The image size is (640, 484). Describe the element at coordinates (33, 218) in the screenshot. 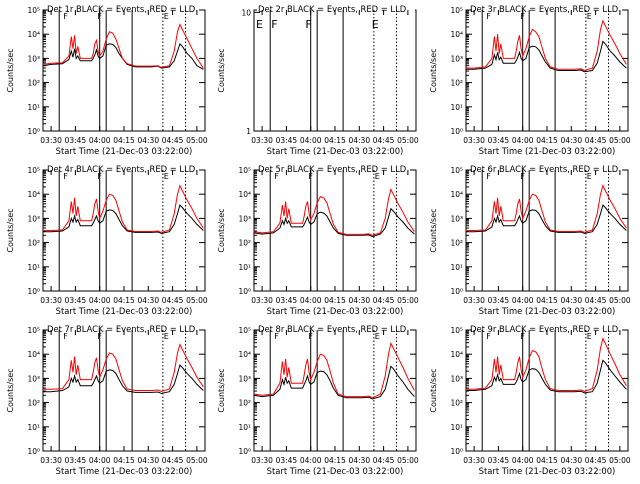

I see `panel-4-ytick-label-3: 10³` at that location.